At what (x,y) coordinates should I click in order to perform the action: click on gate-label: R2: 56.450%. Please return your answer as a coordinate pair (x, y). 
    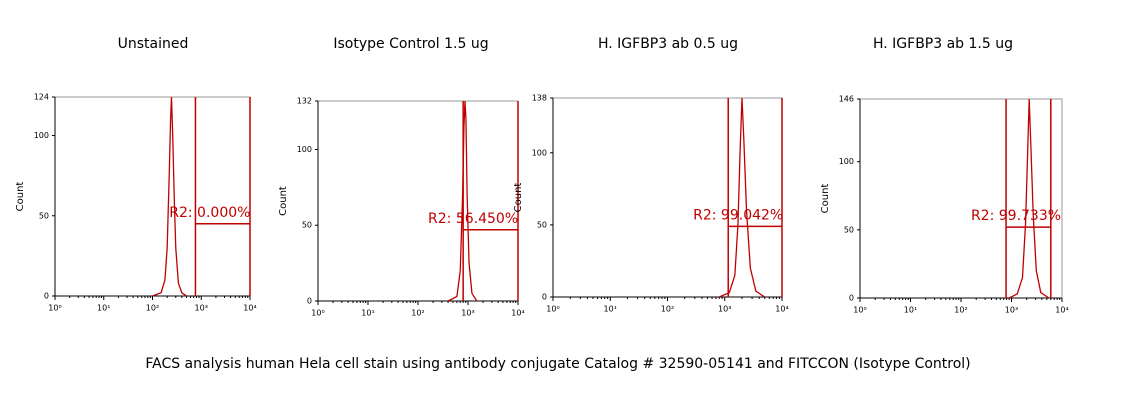
    Looking at the image, I should click on (473, 219).